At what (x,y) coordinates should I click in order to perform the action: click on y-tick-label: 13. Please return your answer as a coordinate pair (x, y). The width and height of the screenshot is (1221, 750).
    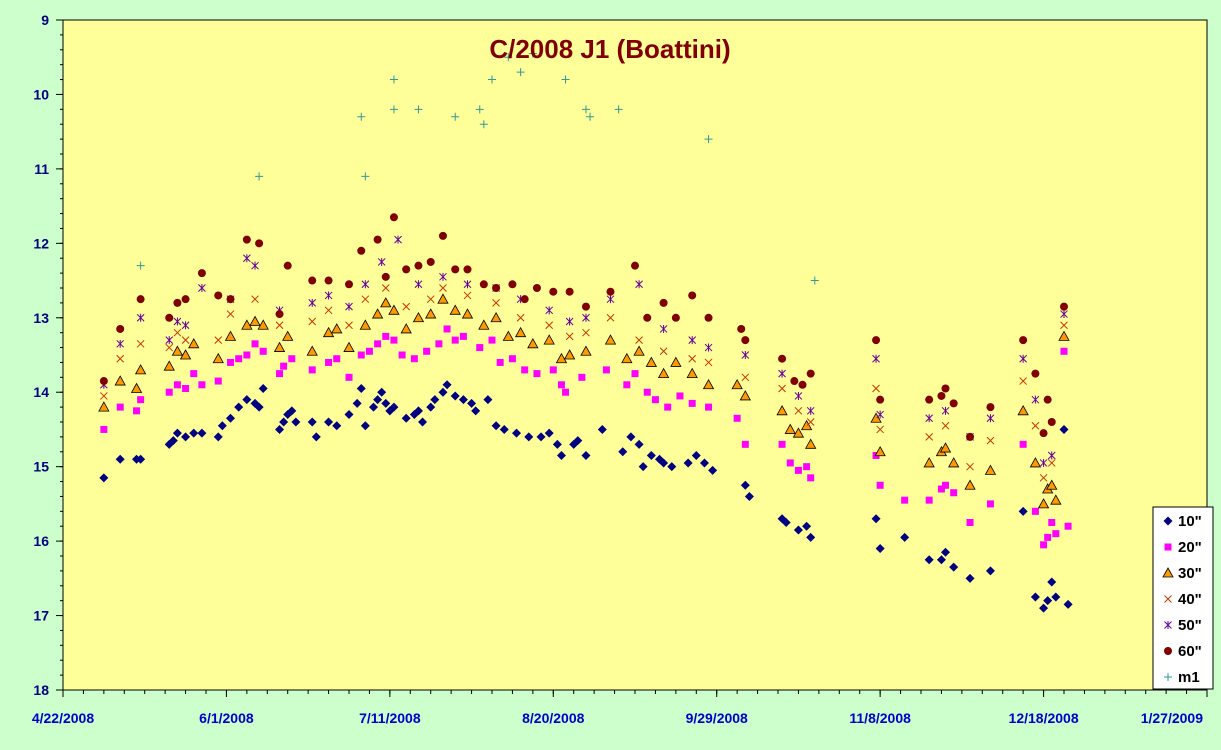
    Looking at the image, I should click on (41, 318).